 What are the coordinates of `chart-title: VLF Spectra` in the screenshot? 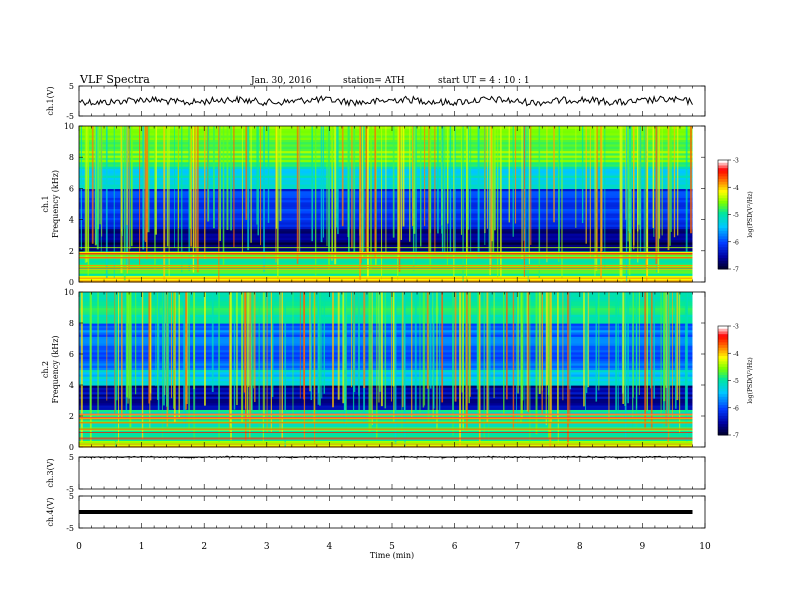 It's located at (115, 79).